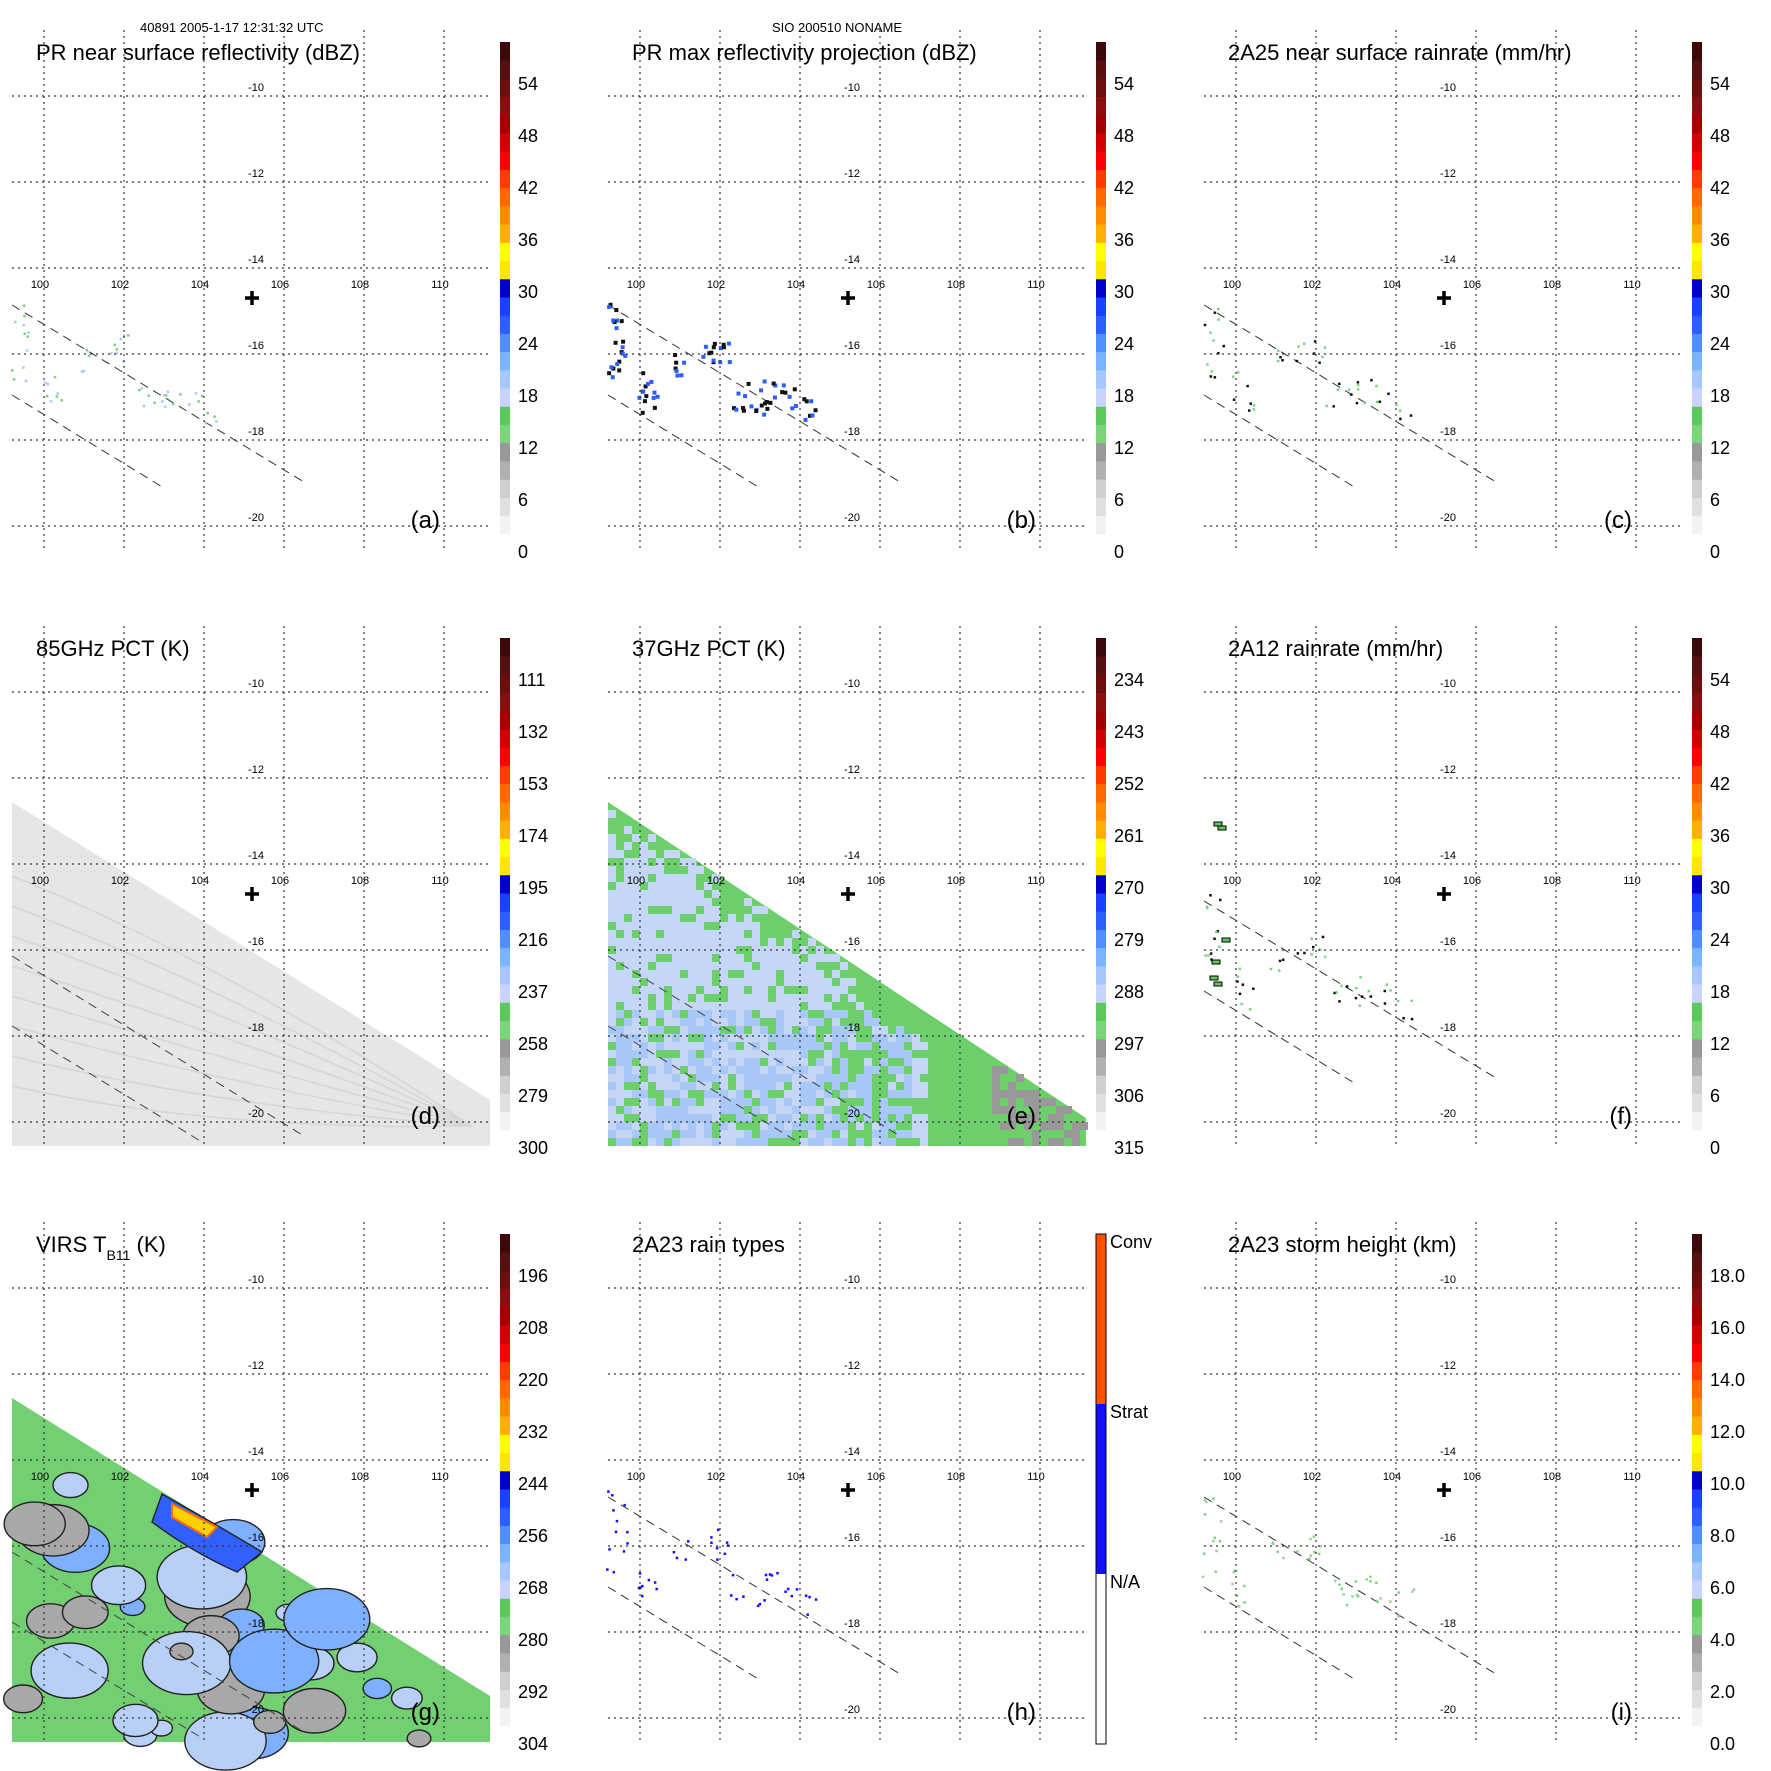  I want to click on colorbar-label-d-4: 216, so click(533, 940).